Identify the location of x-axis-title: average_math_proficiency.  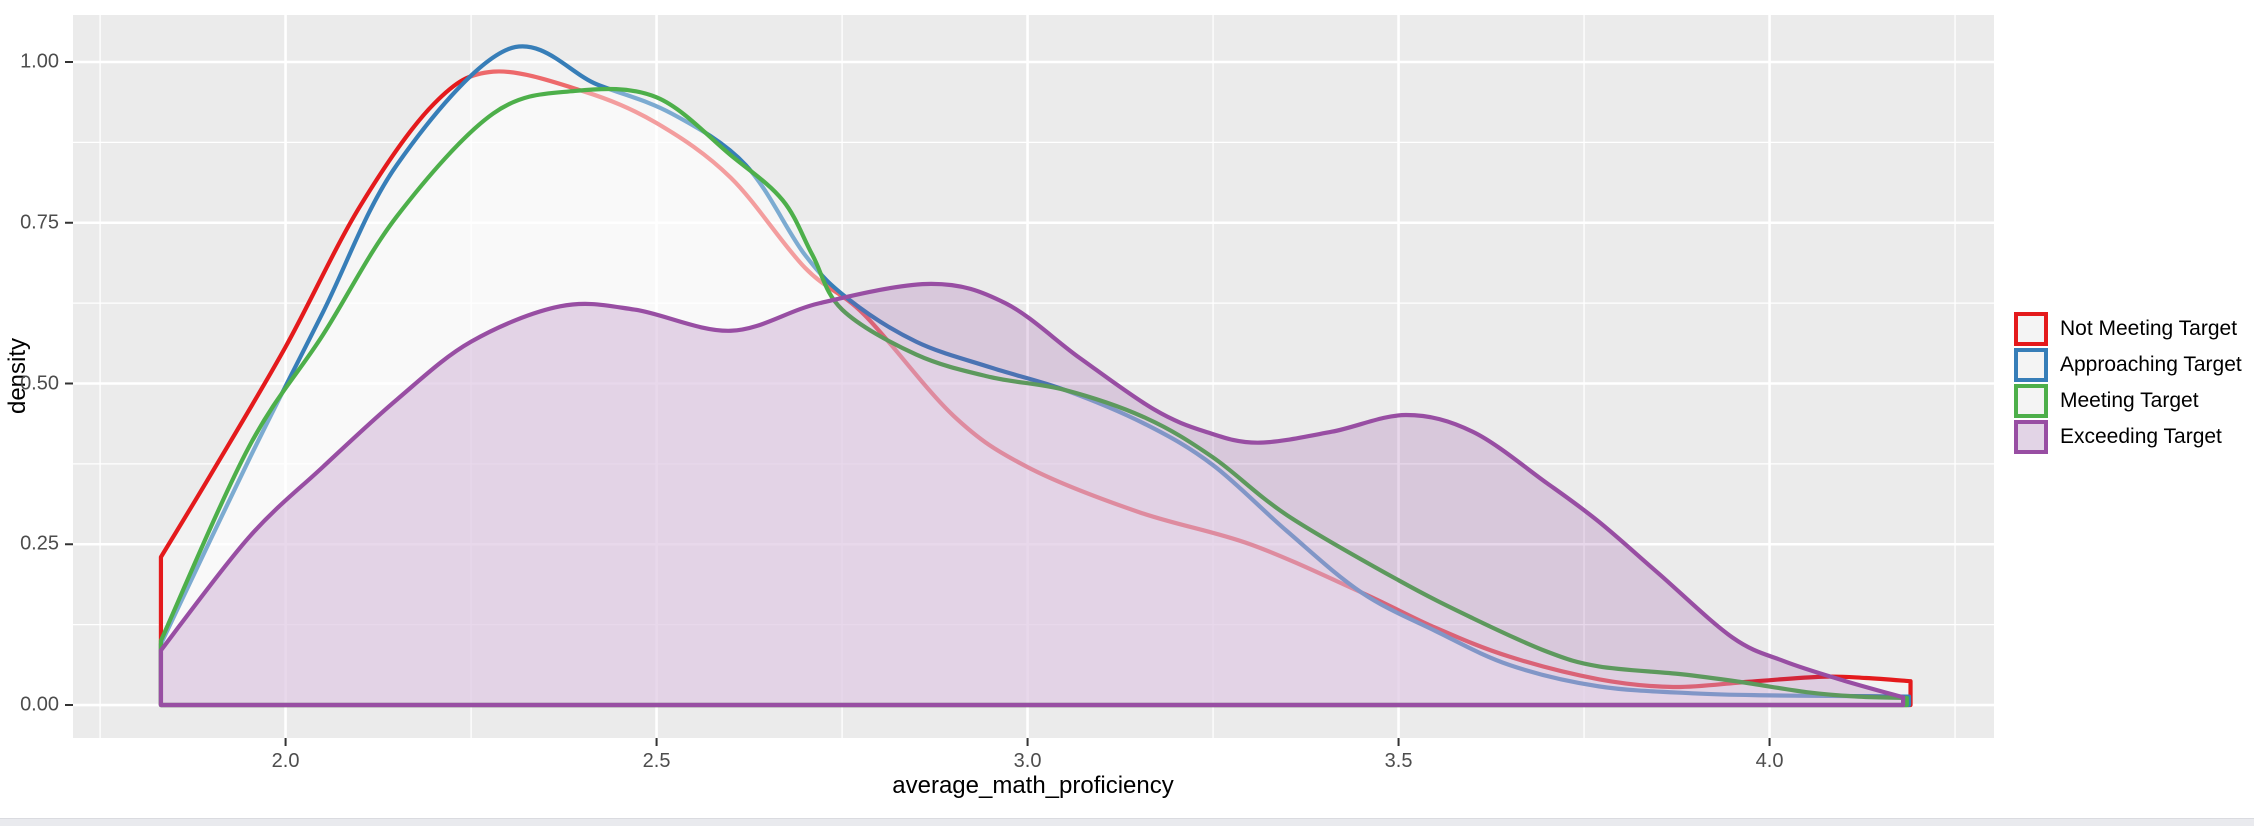
(1033, 785).